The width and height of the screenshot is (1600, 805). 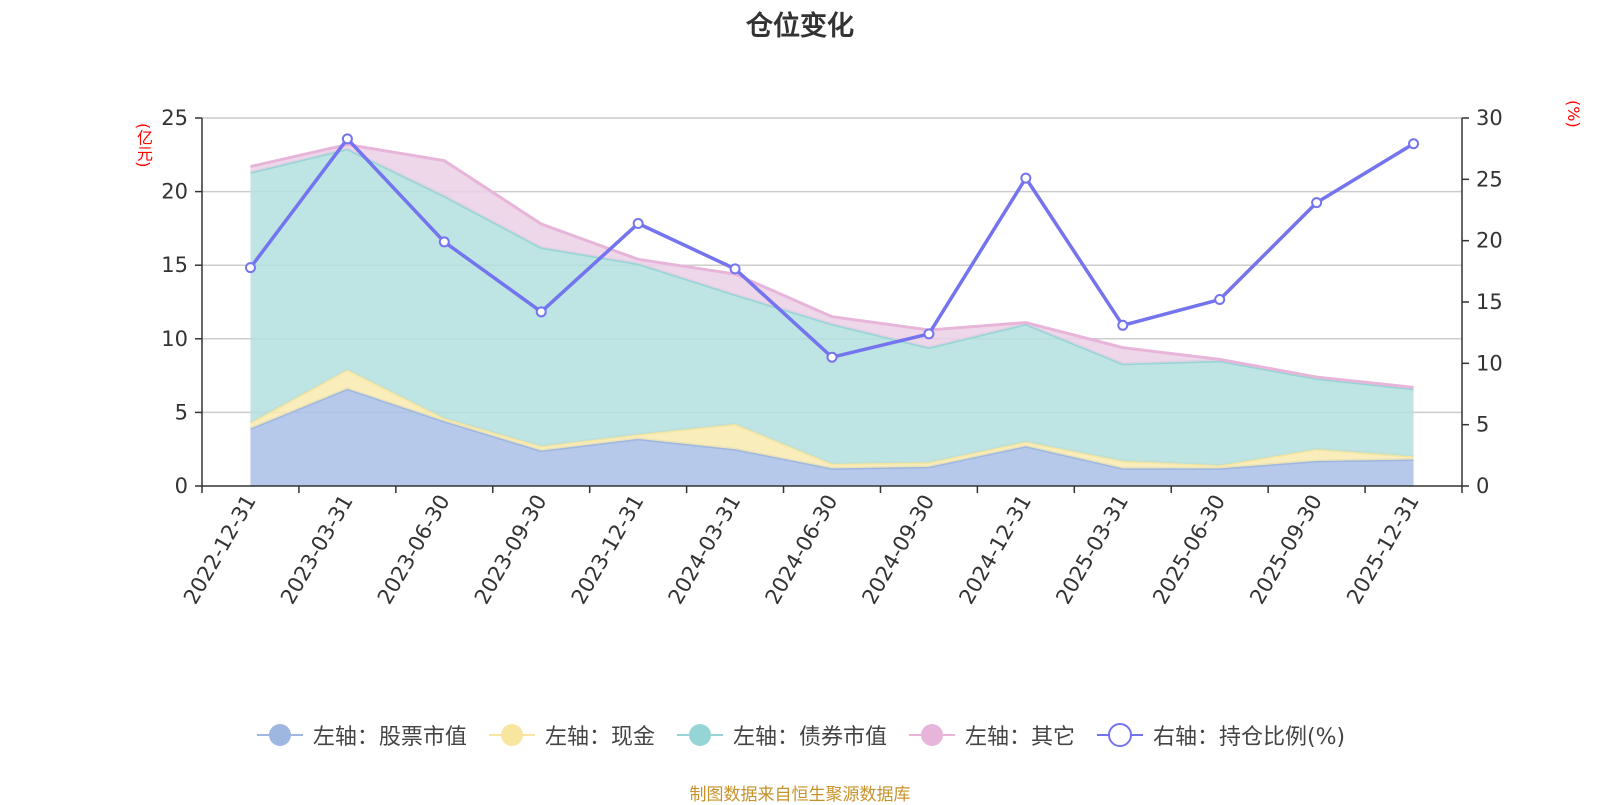 I want to click on right-axis-tick-label: 30, so click(x=1489, y=118).